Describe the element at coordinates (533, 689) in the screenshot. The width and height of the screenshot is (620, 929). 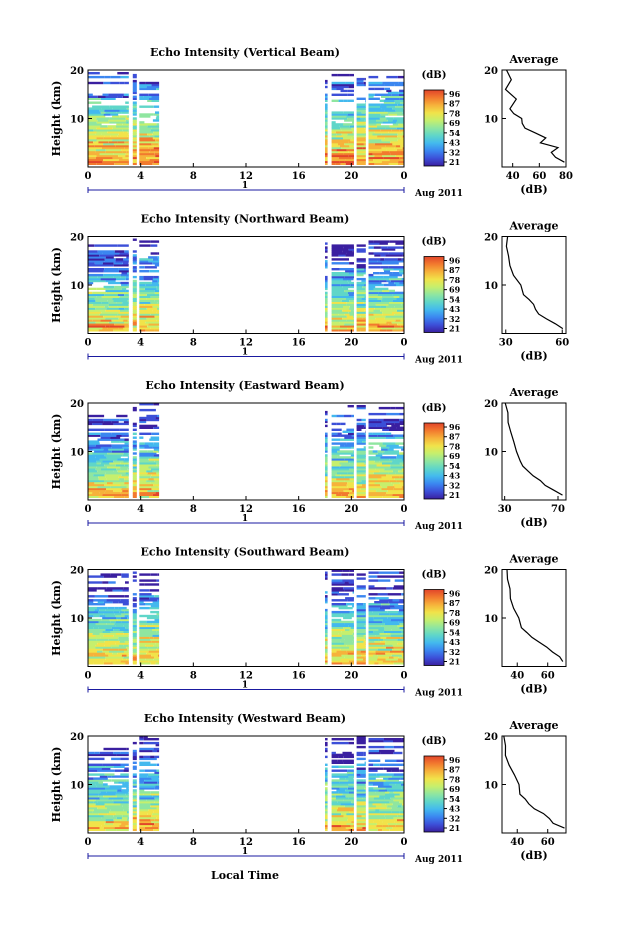
I see `side-unit: (dB)` at that location.